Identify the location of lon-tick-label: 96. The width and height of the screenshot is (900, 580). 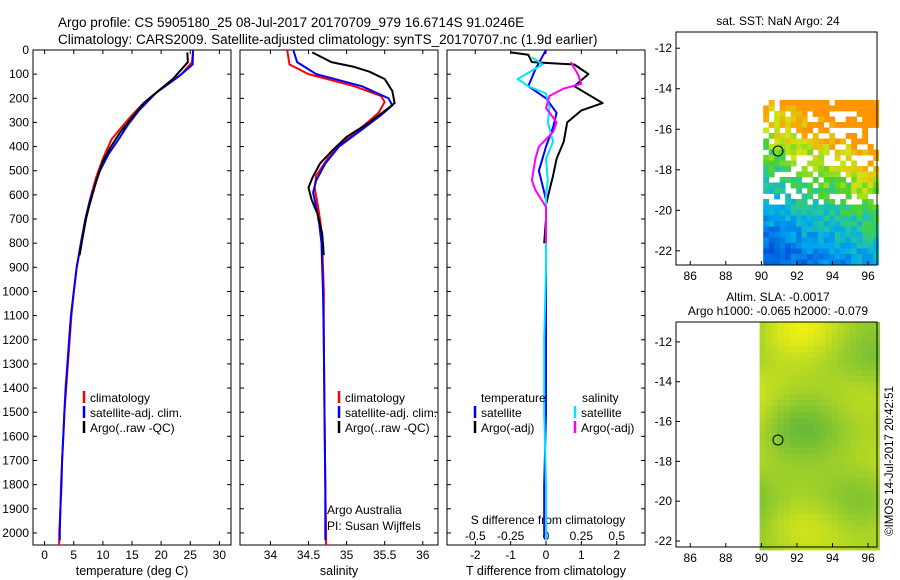
(868, 276).